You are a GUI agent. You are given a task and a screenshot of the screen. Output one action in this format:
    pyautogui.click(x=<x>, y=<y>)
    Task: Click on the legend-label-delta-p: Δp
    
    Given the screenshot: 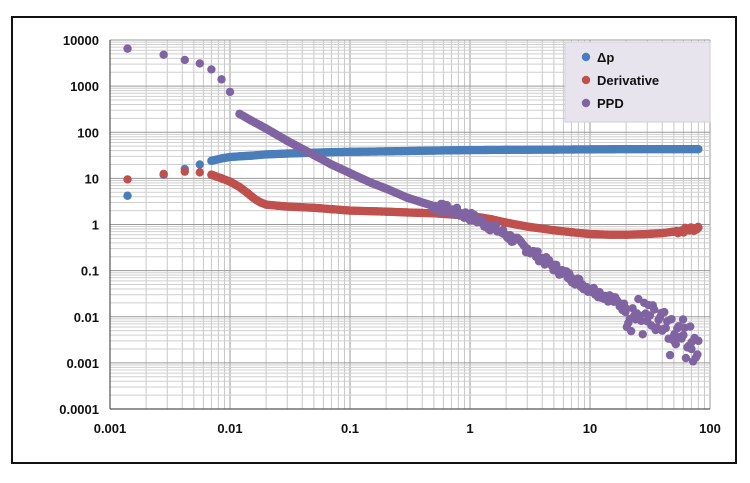 What is the action you would take?
    pyautogui.click(x=605, y=57)
    